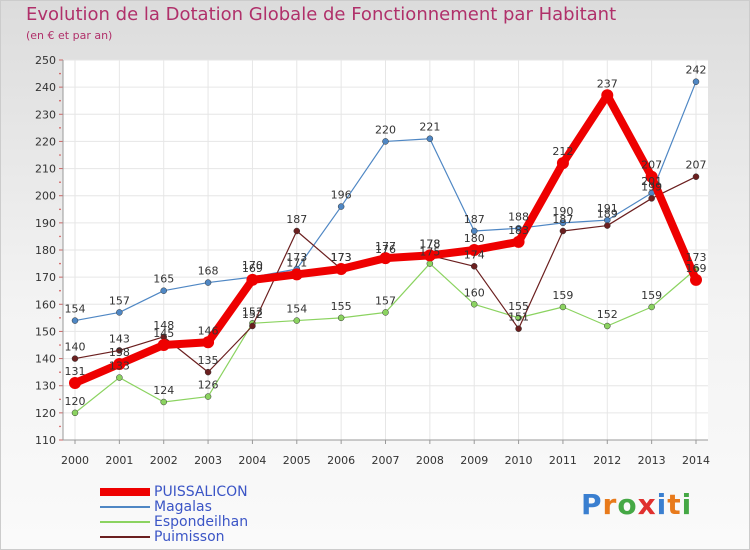 This screenshot has height=550, width=750. I want to click on y-tick-label: 220, so click(45, 141).